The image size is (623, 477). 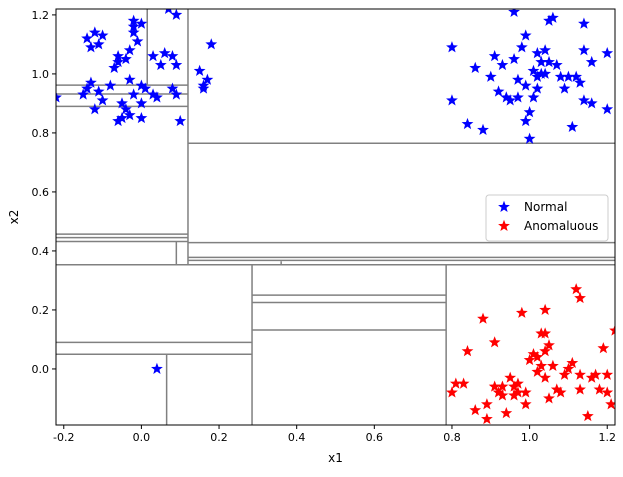 I want to click on legend-marker-normal, so click(x=504, y=206).